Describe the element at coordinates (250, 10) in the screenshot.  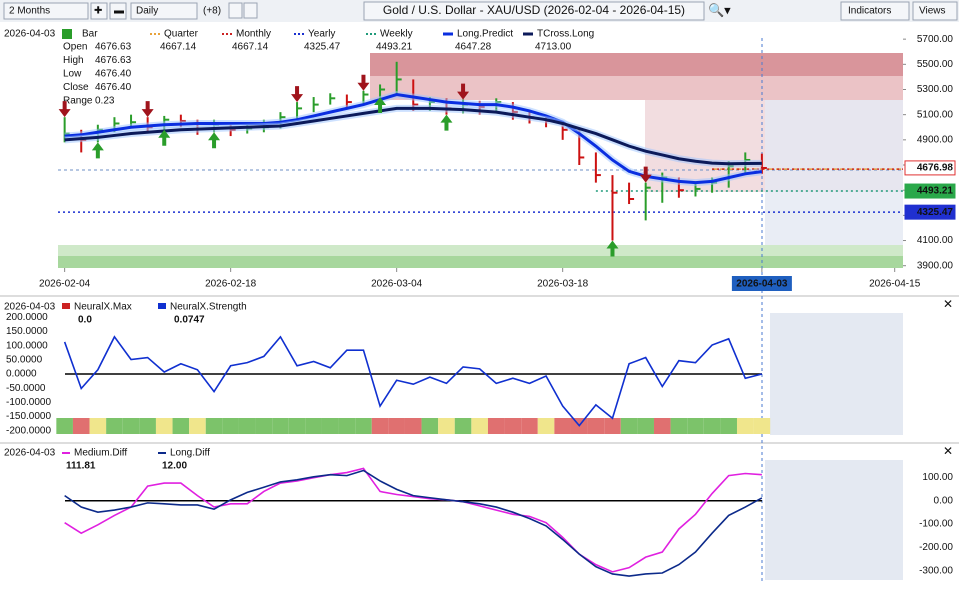
I see `offset-minus` at that location.